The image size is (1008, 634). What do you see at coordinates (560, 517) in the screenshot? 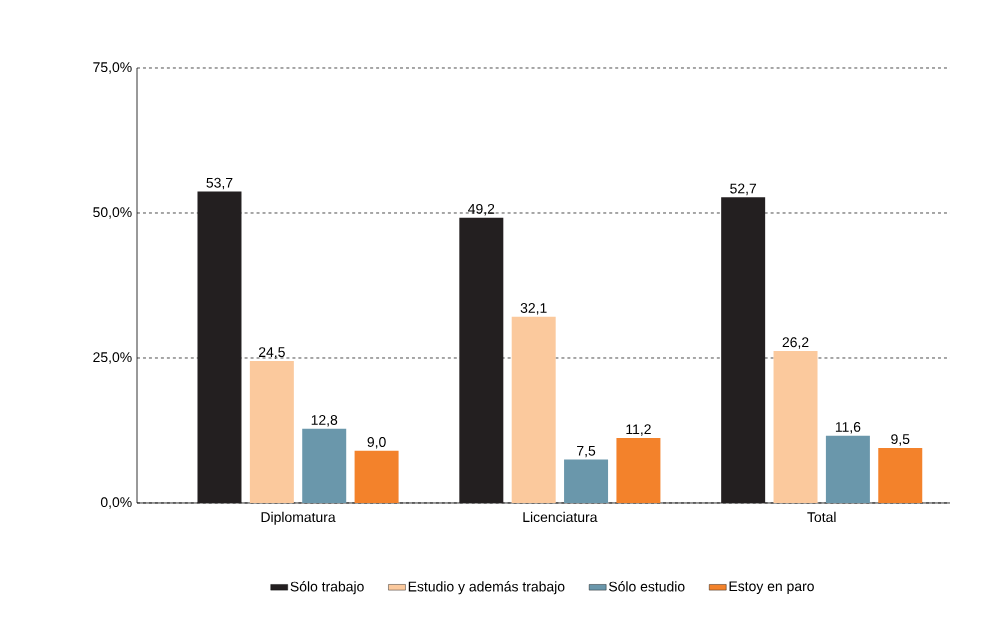
I see `x-tick-label: Licenciatura` at bounding box center [560, 517].